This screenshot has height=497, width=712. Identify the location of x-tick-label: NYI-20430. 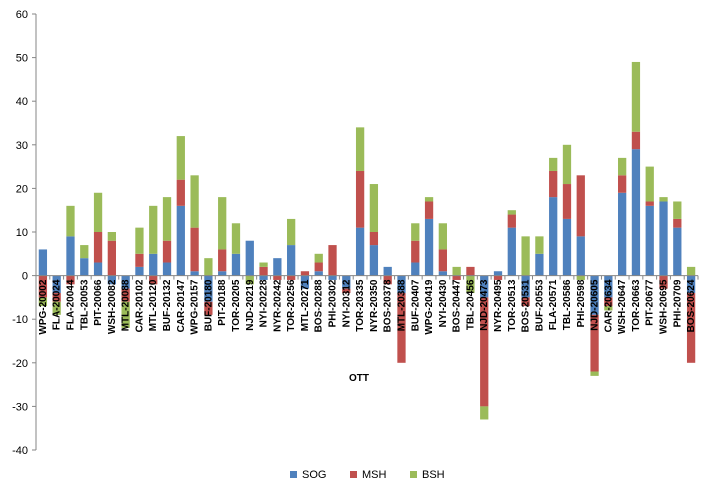
(443, 303).